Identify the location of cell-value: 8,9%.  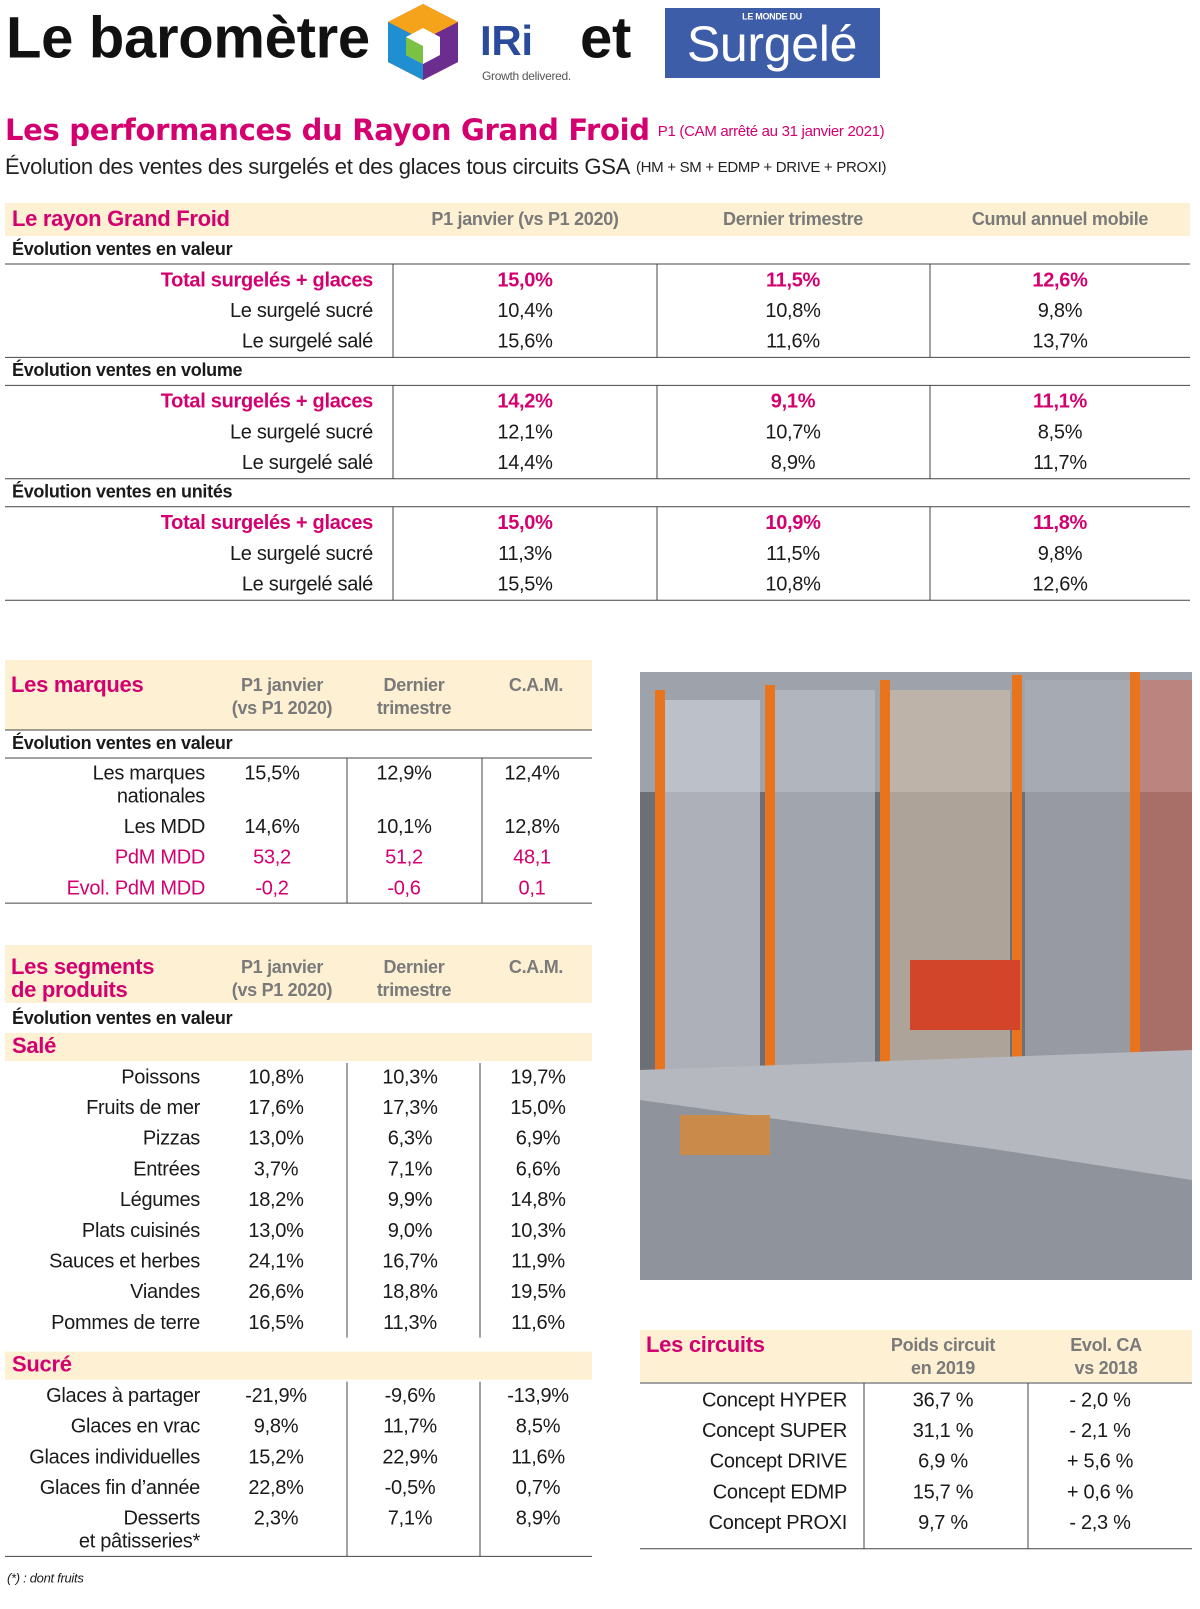
(538, 1519).